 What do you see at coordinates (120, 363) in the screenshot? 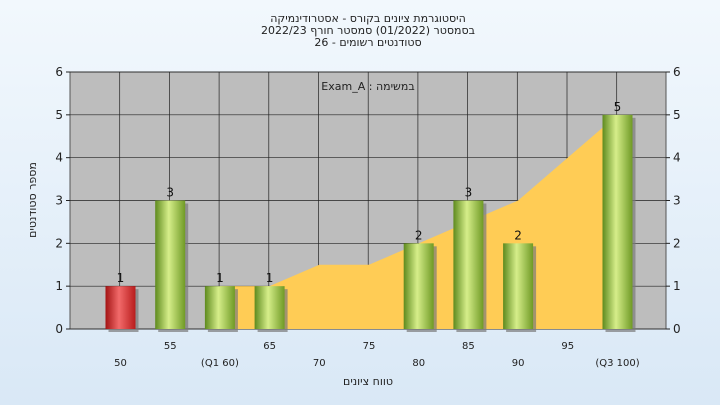
I see `x-tick-label: 50` at bounding box center [120, 363].